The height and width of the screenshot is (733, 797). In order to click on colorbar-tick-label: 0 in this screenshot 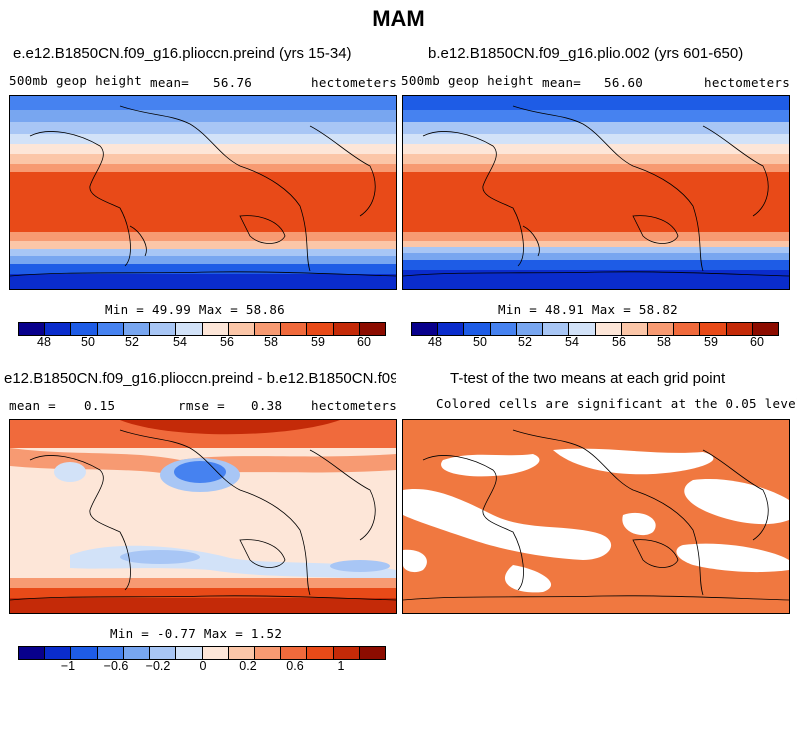, I will do `click(203, 666)`.